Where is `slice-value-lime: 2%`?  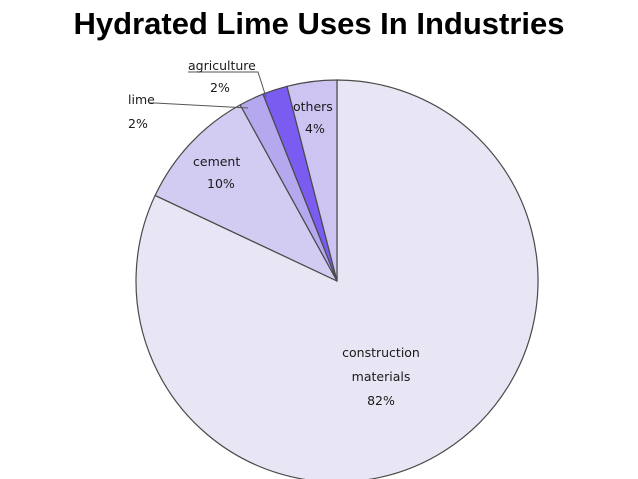 slice-value-lime: 2% is located at coordinates (138, 123).